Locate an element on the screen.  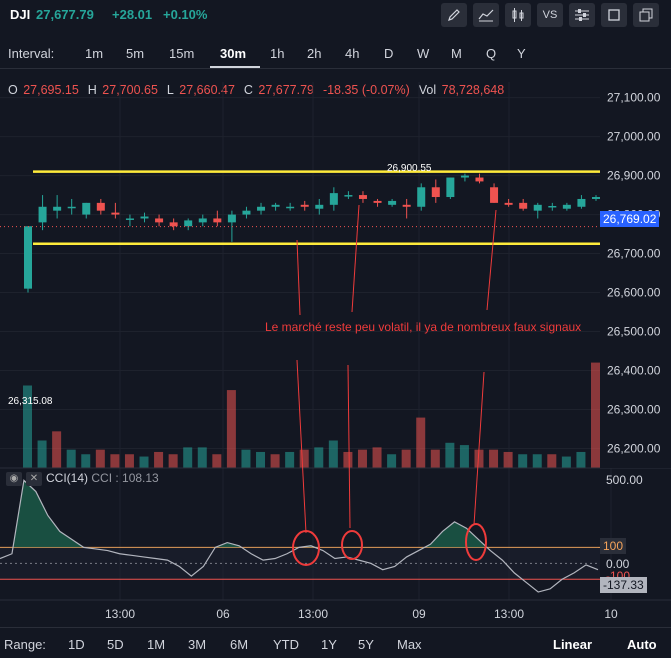
interval-m: M is located at coordinates (456, 53).